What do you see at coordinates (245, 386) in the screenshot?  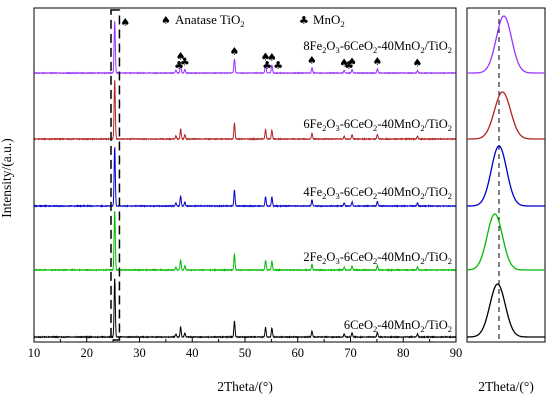 I see `main-x-axis-title: 2Theta/(°)` at bounding box center [245, 386].